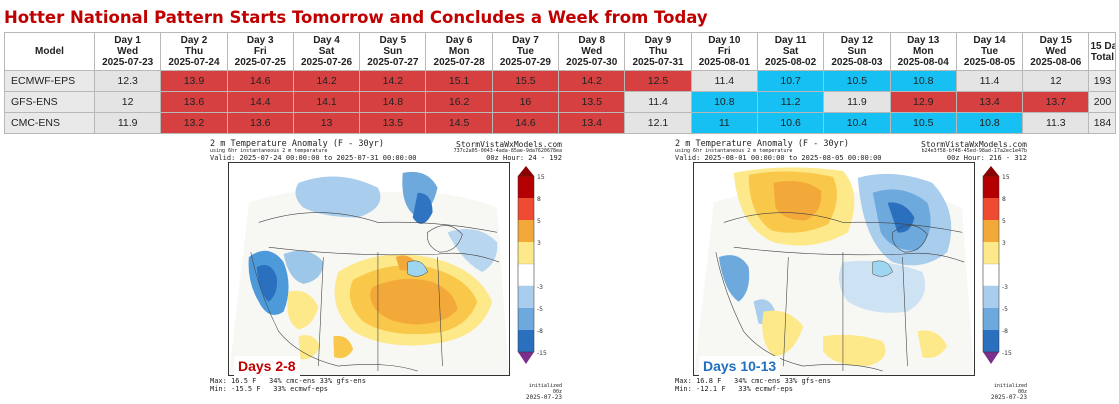  What do you see at coordinates (857, 123) in the screenshot?
I see `value-cell: 10.4` at bounding box center [857, 123].